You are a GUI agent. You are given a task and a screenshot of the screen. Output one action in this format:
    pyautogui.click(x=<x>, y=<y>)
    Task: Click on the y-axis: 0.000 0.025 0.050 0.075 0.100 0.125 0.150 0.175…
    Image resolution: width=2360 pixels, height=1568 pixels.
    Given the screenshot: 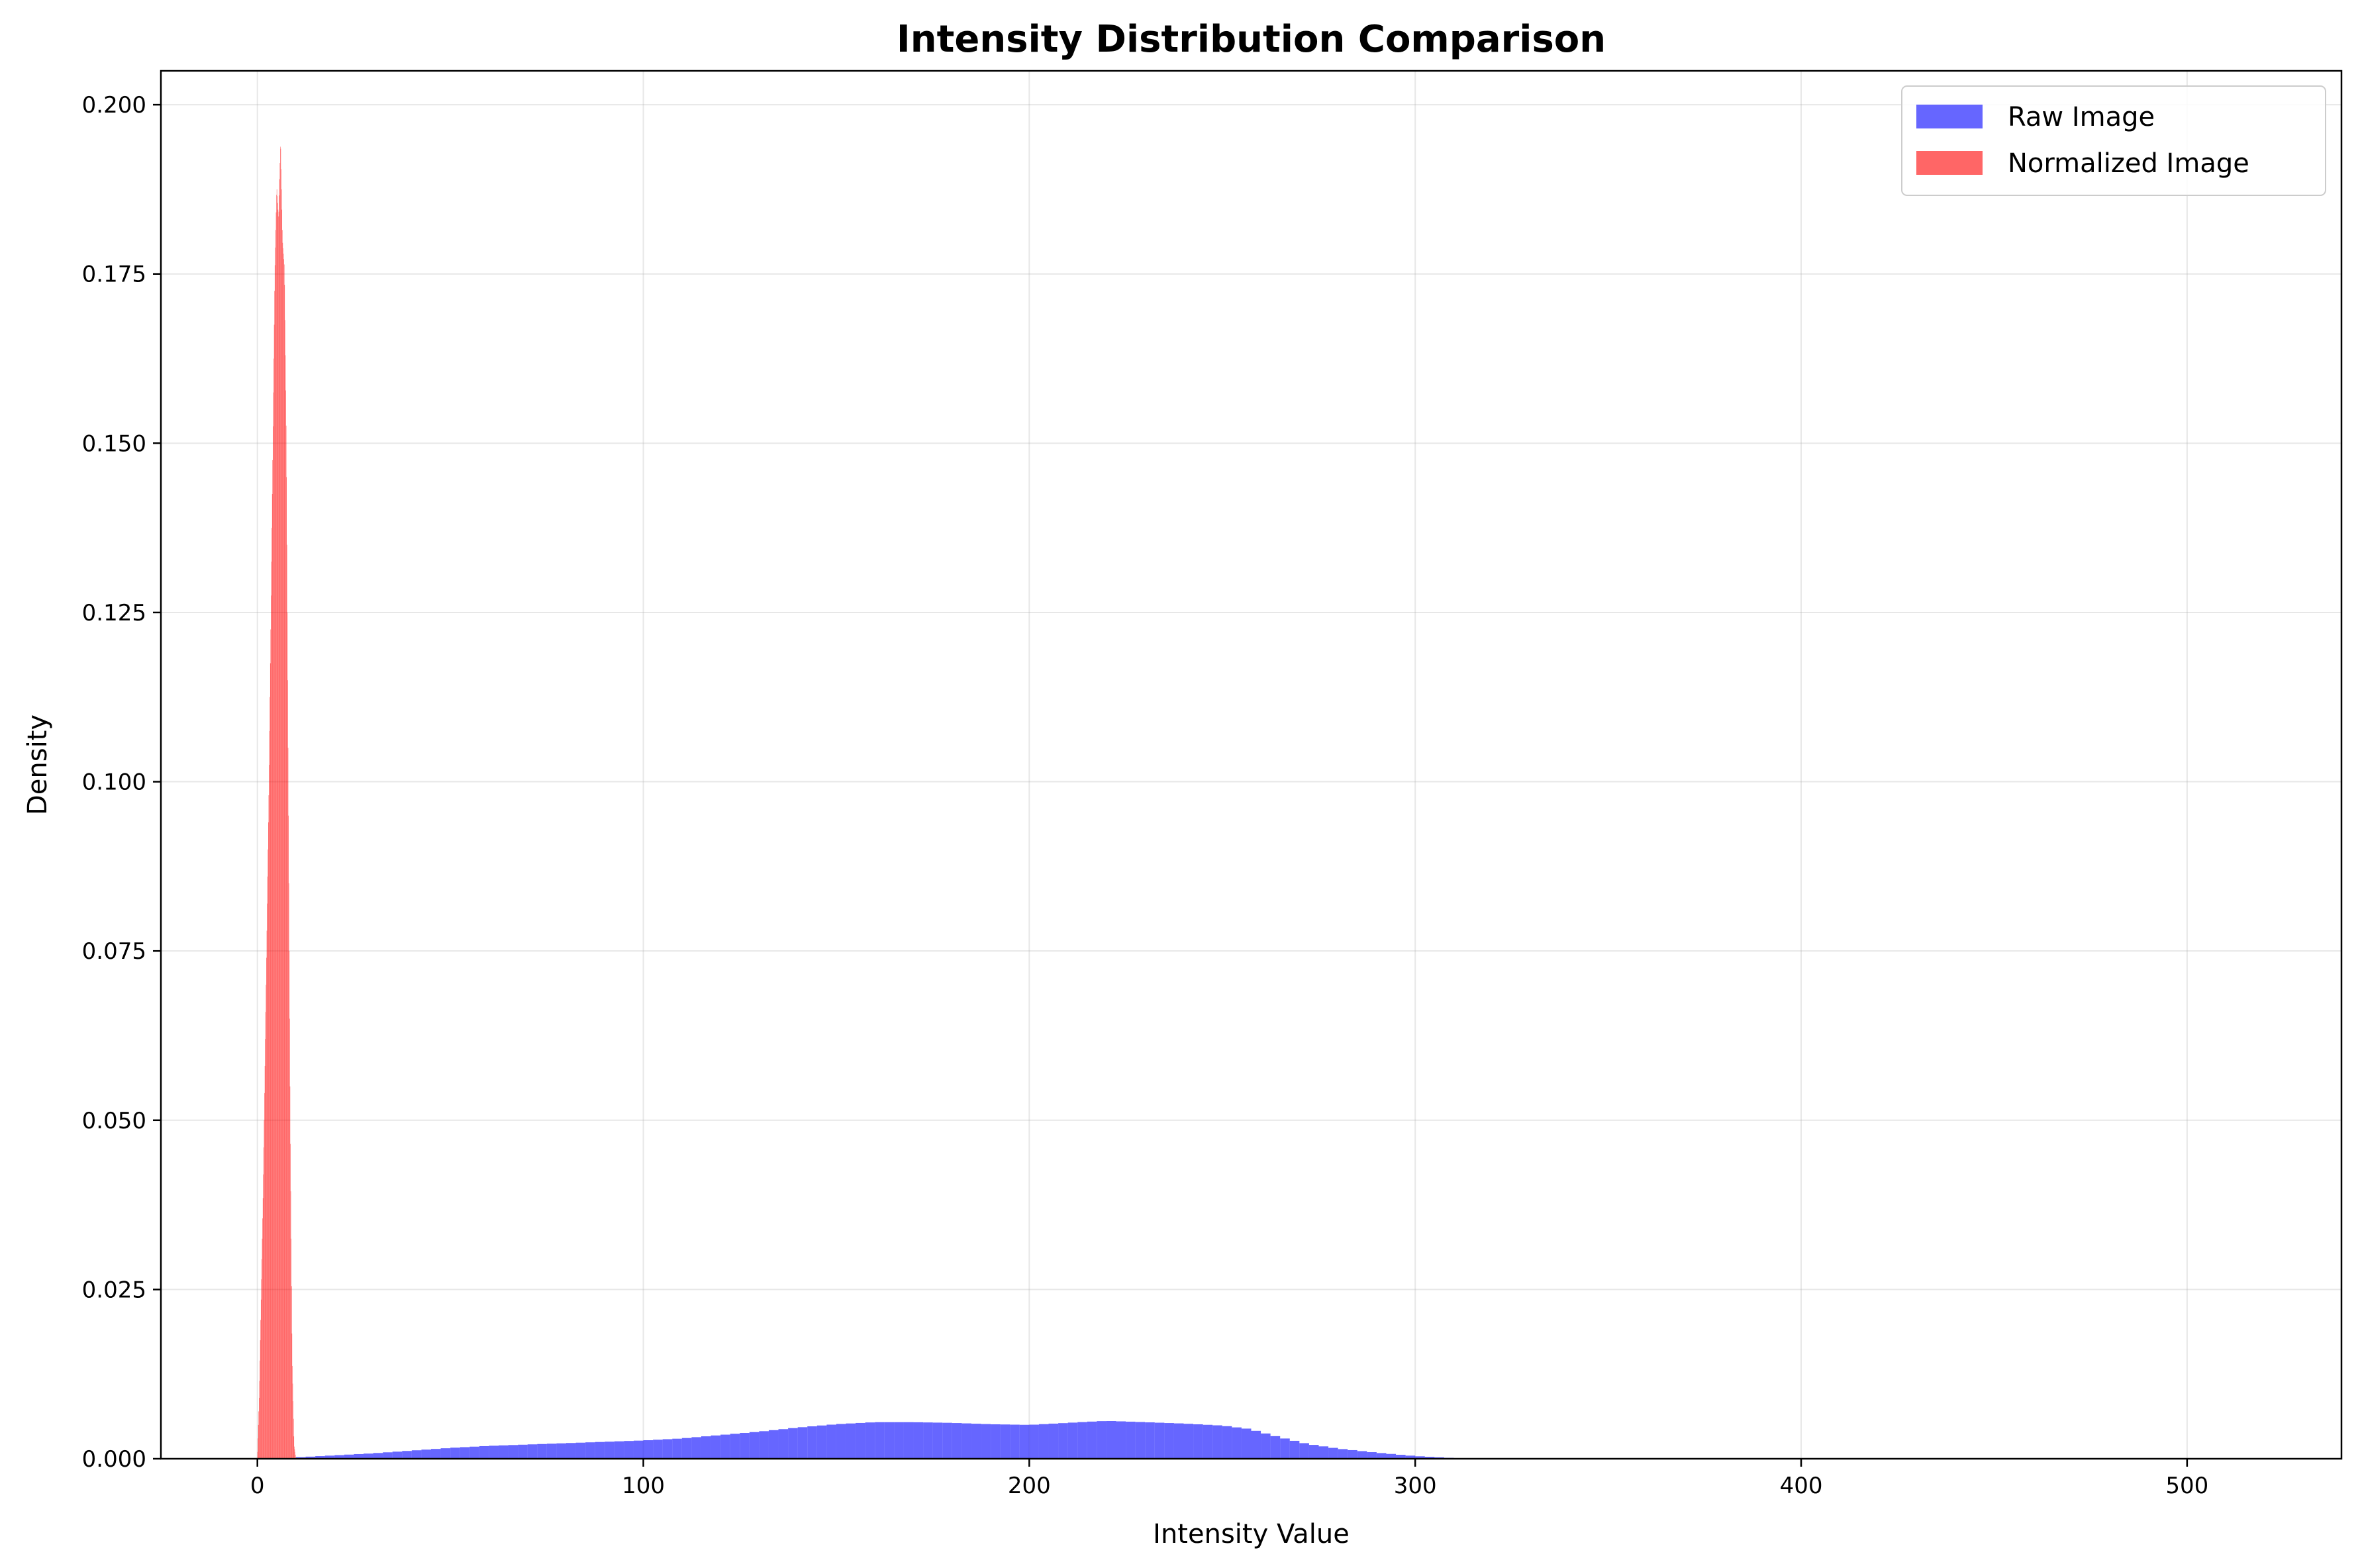 What is the action you would take?
    pyautogui.click(x=121, y=782)
    